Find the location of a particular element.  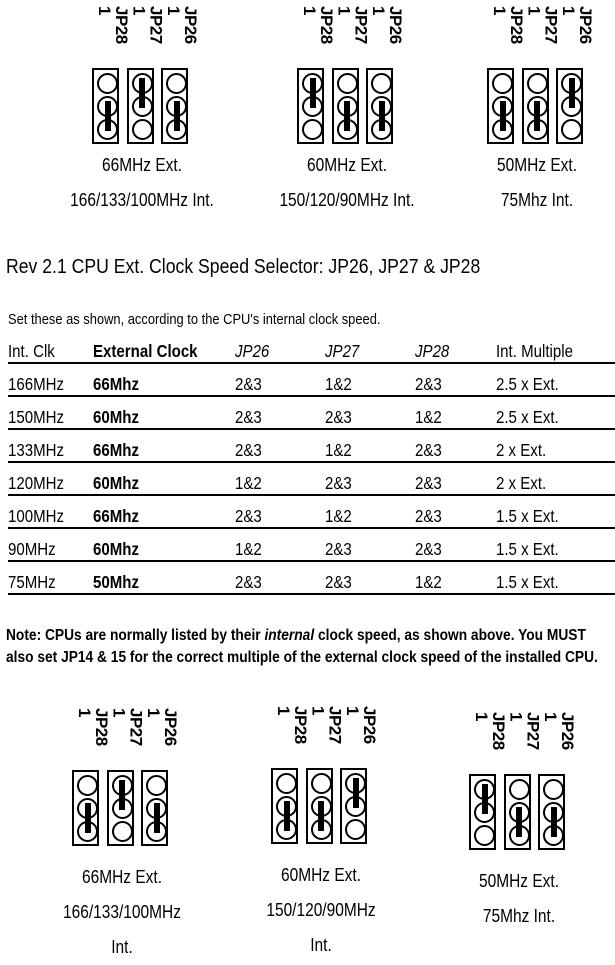

caption-line: 60MHz Ext. is located at coordinates (346, 165).